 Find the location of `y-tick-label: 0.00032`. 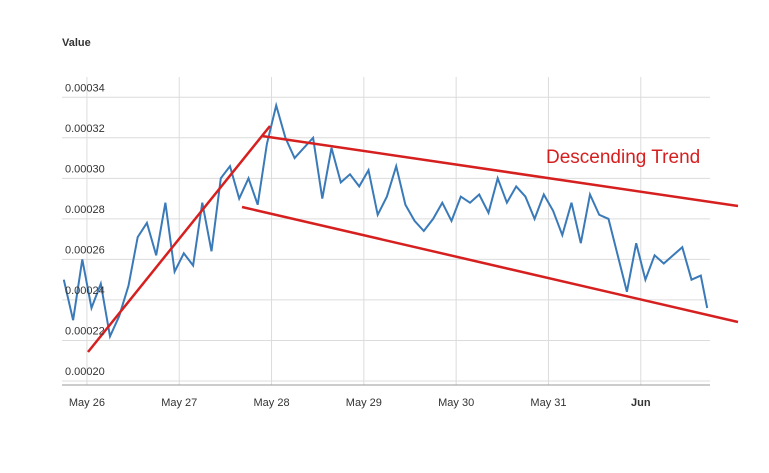

y-tick-label: 0.00032 is located at coordinates (85, 129).